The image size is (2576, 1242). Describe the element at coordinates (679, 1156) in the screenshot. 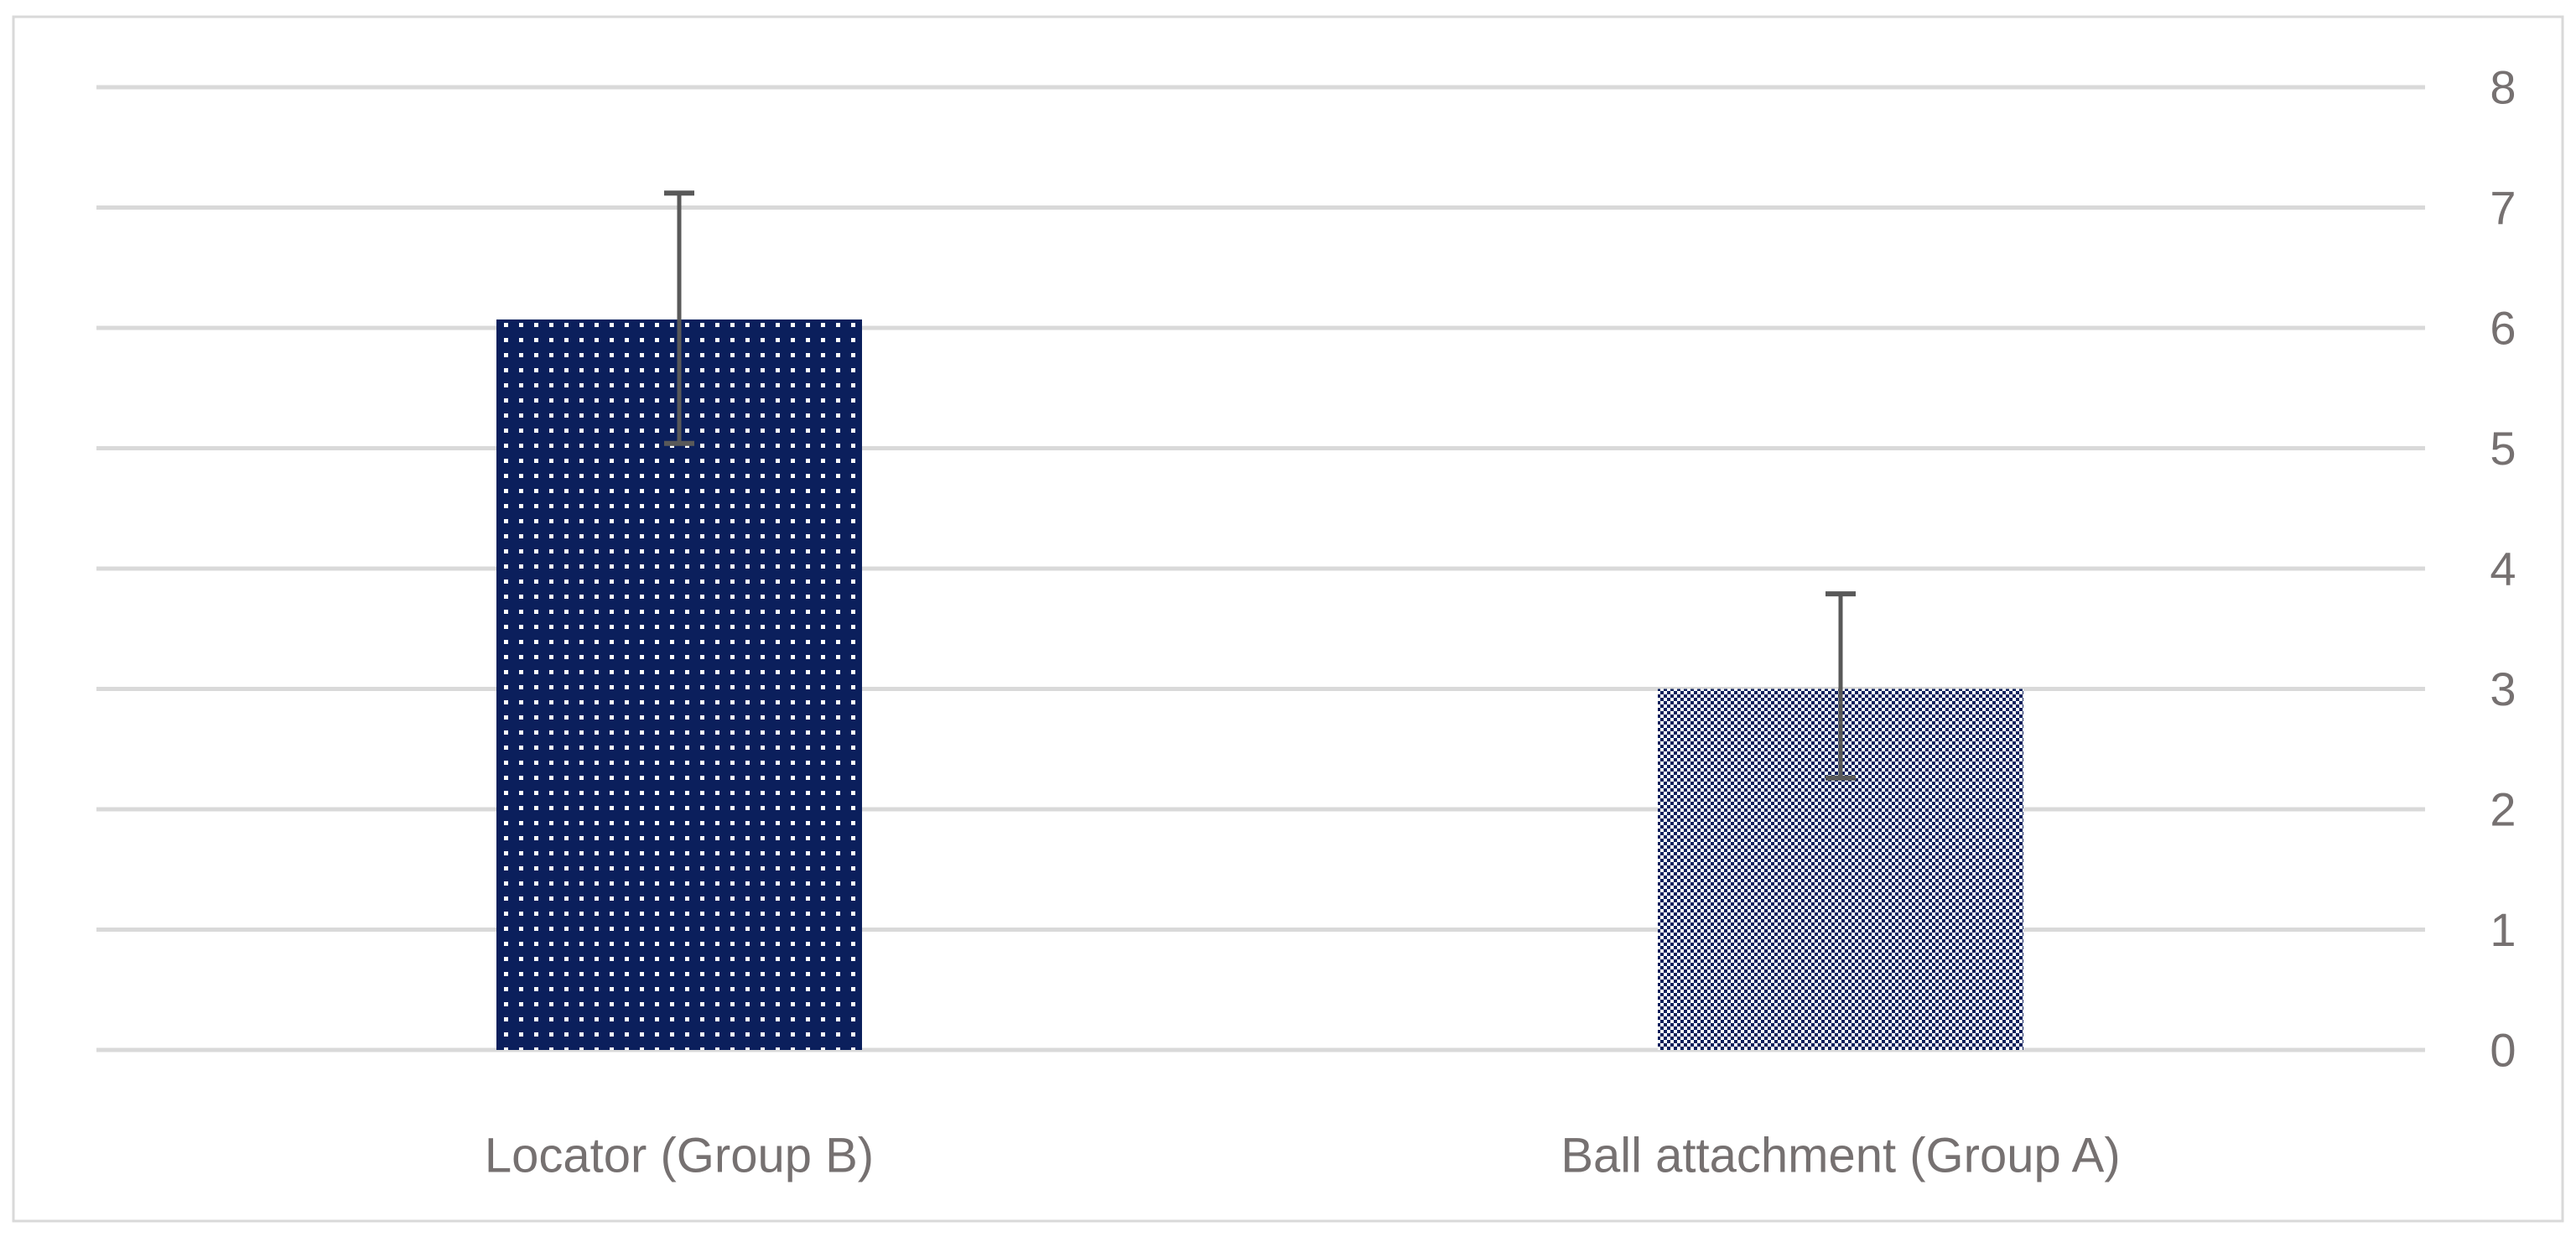

I see `x-category-label: Locator (Group B)` at that location.